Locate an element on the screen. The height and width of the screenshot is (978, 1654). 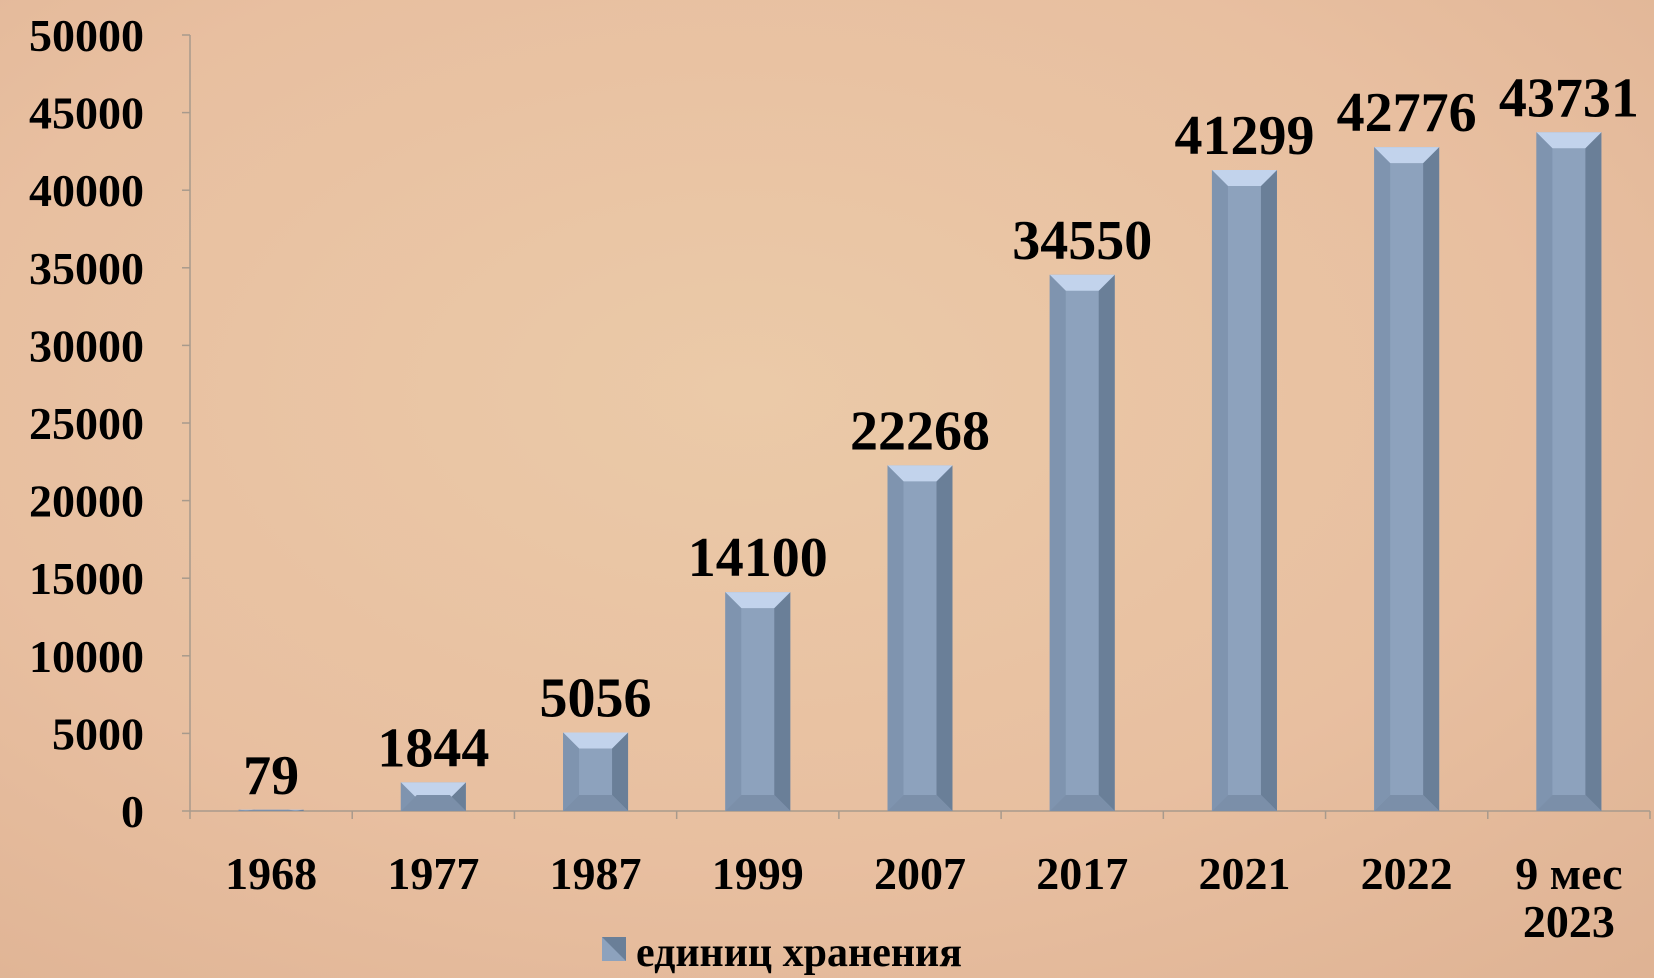
x-tick-label: 2021 is located at coordinates (1244, 873).